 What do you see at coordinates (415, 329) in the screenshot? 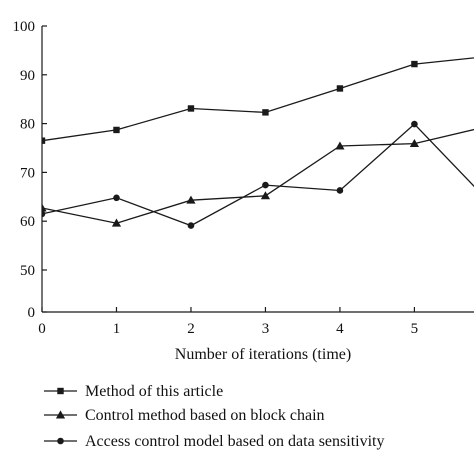
I see `x-tick-label: 5` at bounding box center [415, 329].